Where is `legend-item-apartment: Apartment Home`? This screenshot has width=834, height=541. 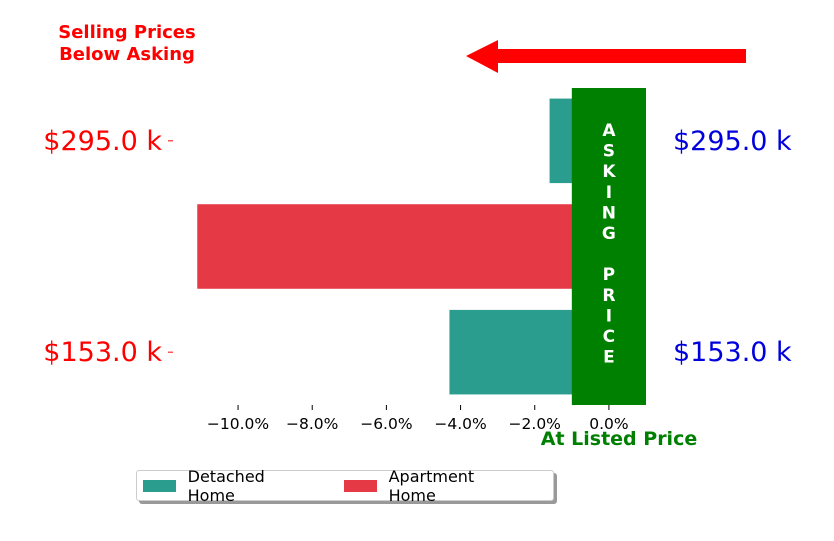 legend-item-apartment: Apartment Home is located at coordinates (432, 485).